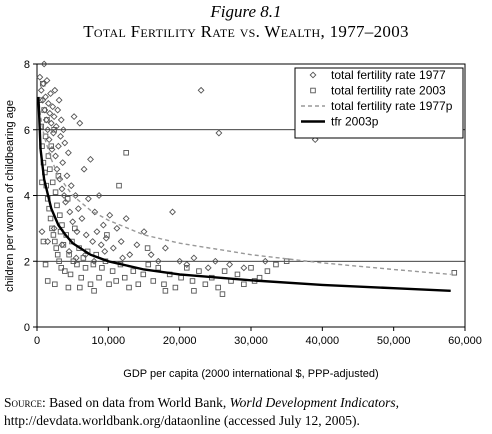 This screenshot has height=434, width=492. What do you see at coordinates (27, 65) in the screenshot?
I see `y-tick-label: 8` at bounding box center [27, 65].